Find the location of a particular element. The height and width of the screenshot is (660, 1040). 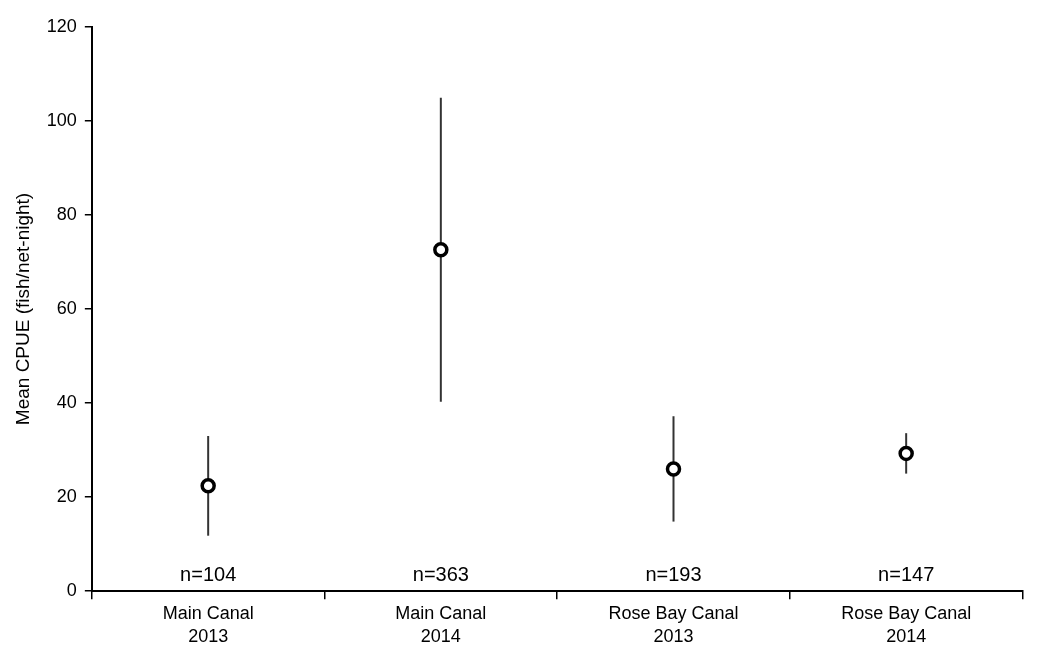

x-tick-label: Rose Bay Canal 2014 is located at coordinates (906, 624).